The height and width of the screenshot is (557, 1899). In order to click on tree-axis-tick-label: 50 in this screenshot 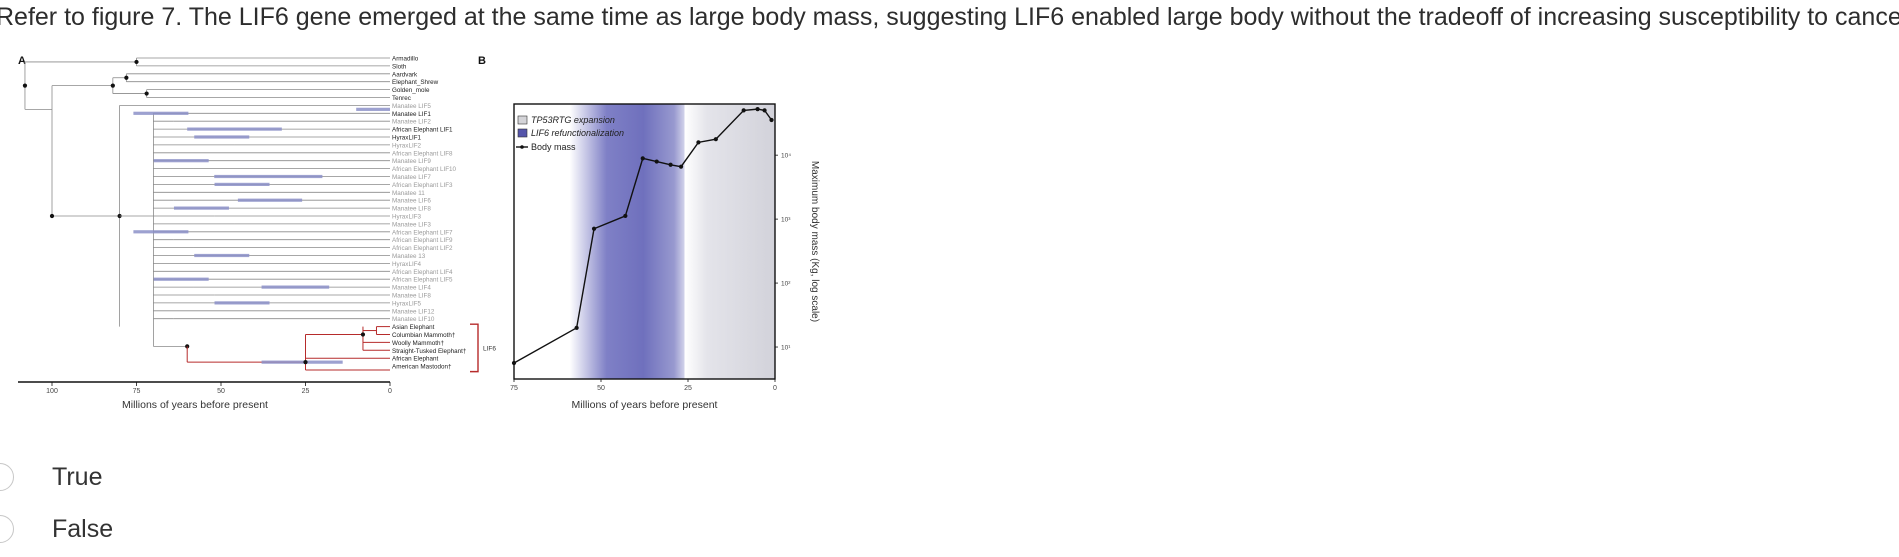, I will do `click(221, 391)`.